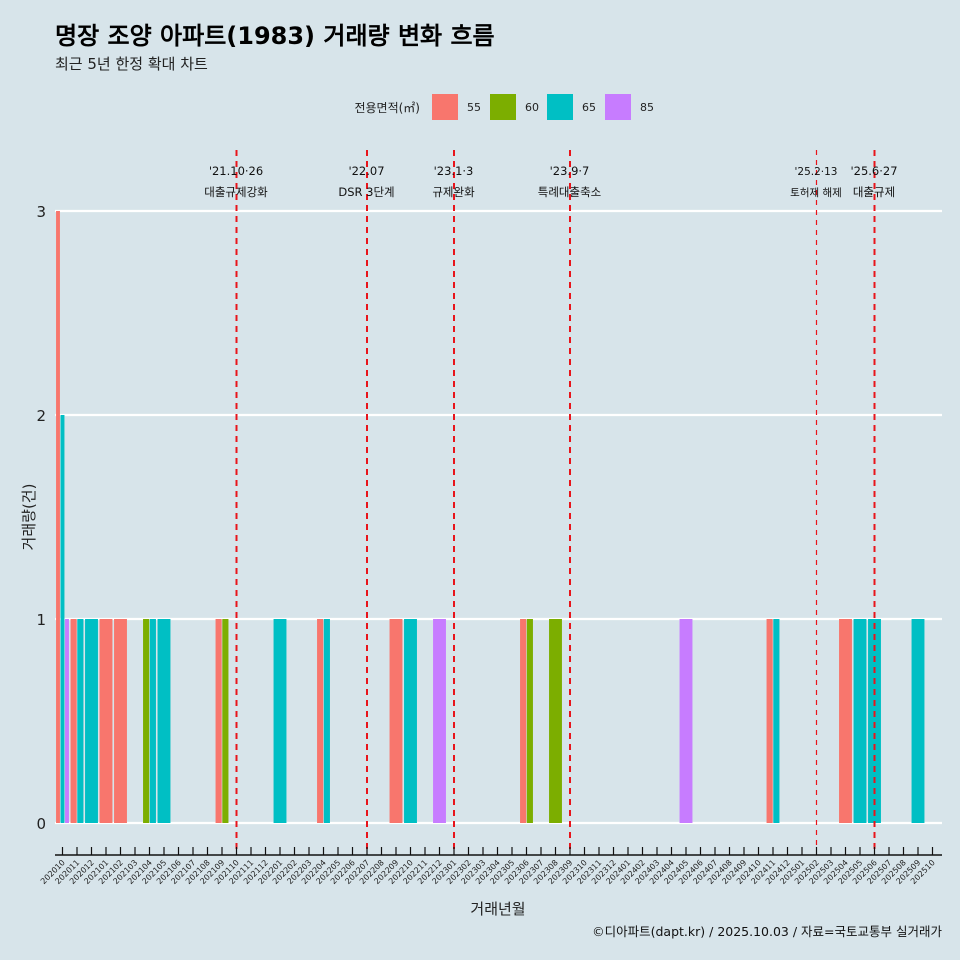 The width and height of the screenshot is (960, 960). What do you see at coordinates (275, 36) in the screenshot?
I see `chart-title: 명장 조양 아파트(1983) 거래량 변화 흐름` at bounding box center [275, 36].